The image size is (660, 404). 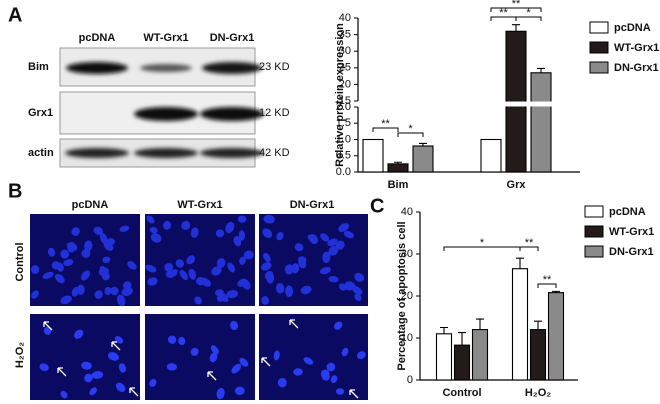 What do you see at coordinates (410, 129) in the screenshot?
I see `significance-label: *` at bounding box center [410, 129].